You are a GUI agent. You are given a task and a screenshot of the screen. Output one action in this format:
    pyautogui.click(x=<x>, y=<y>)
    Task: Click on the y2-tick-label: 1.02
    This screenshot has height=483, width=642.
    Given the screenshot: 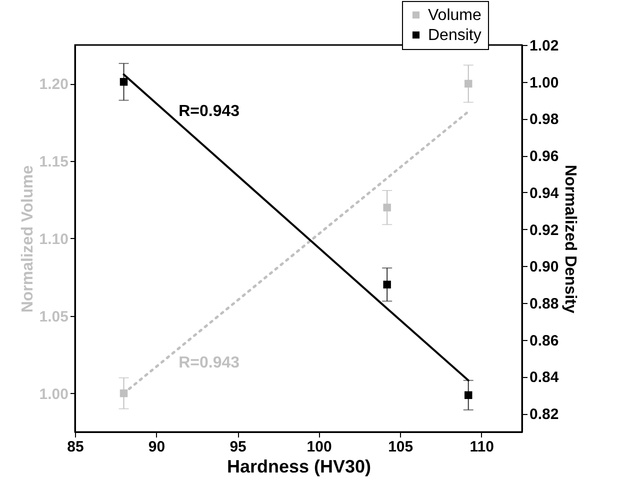 What is the action you would take?
    pyautogui.click(x=544, y=46)
    